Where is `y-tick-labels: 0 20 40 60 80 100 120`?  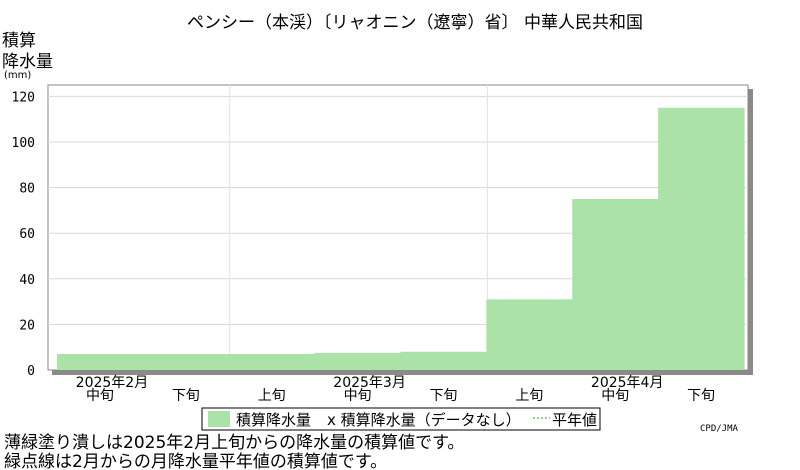
y-tick-labels: 0 20 40 60 80 100 120 is located at coordinates (23, 234).